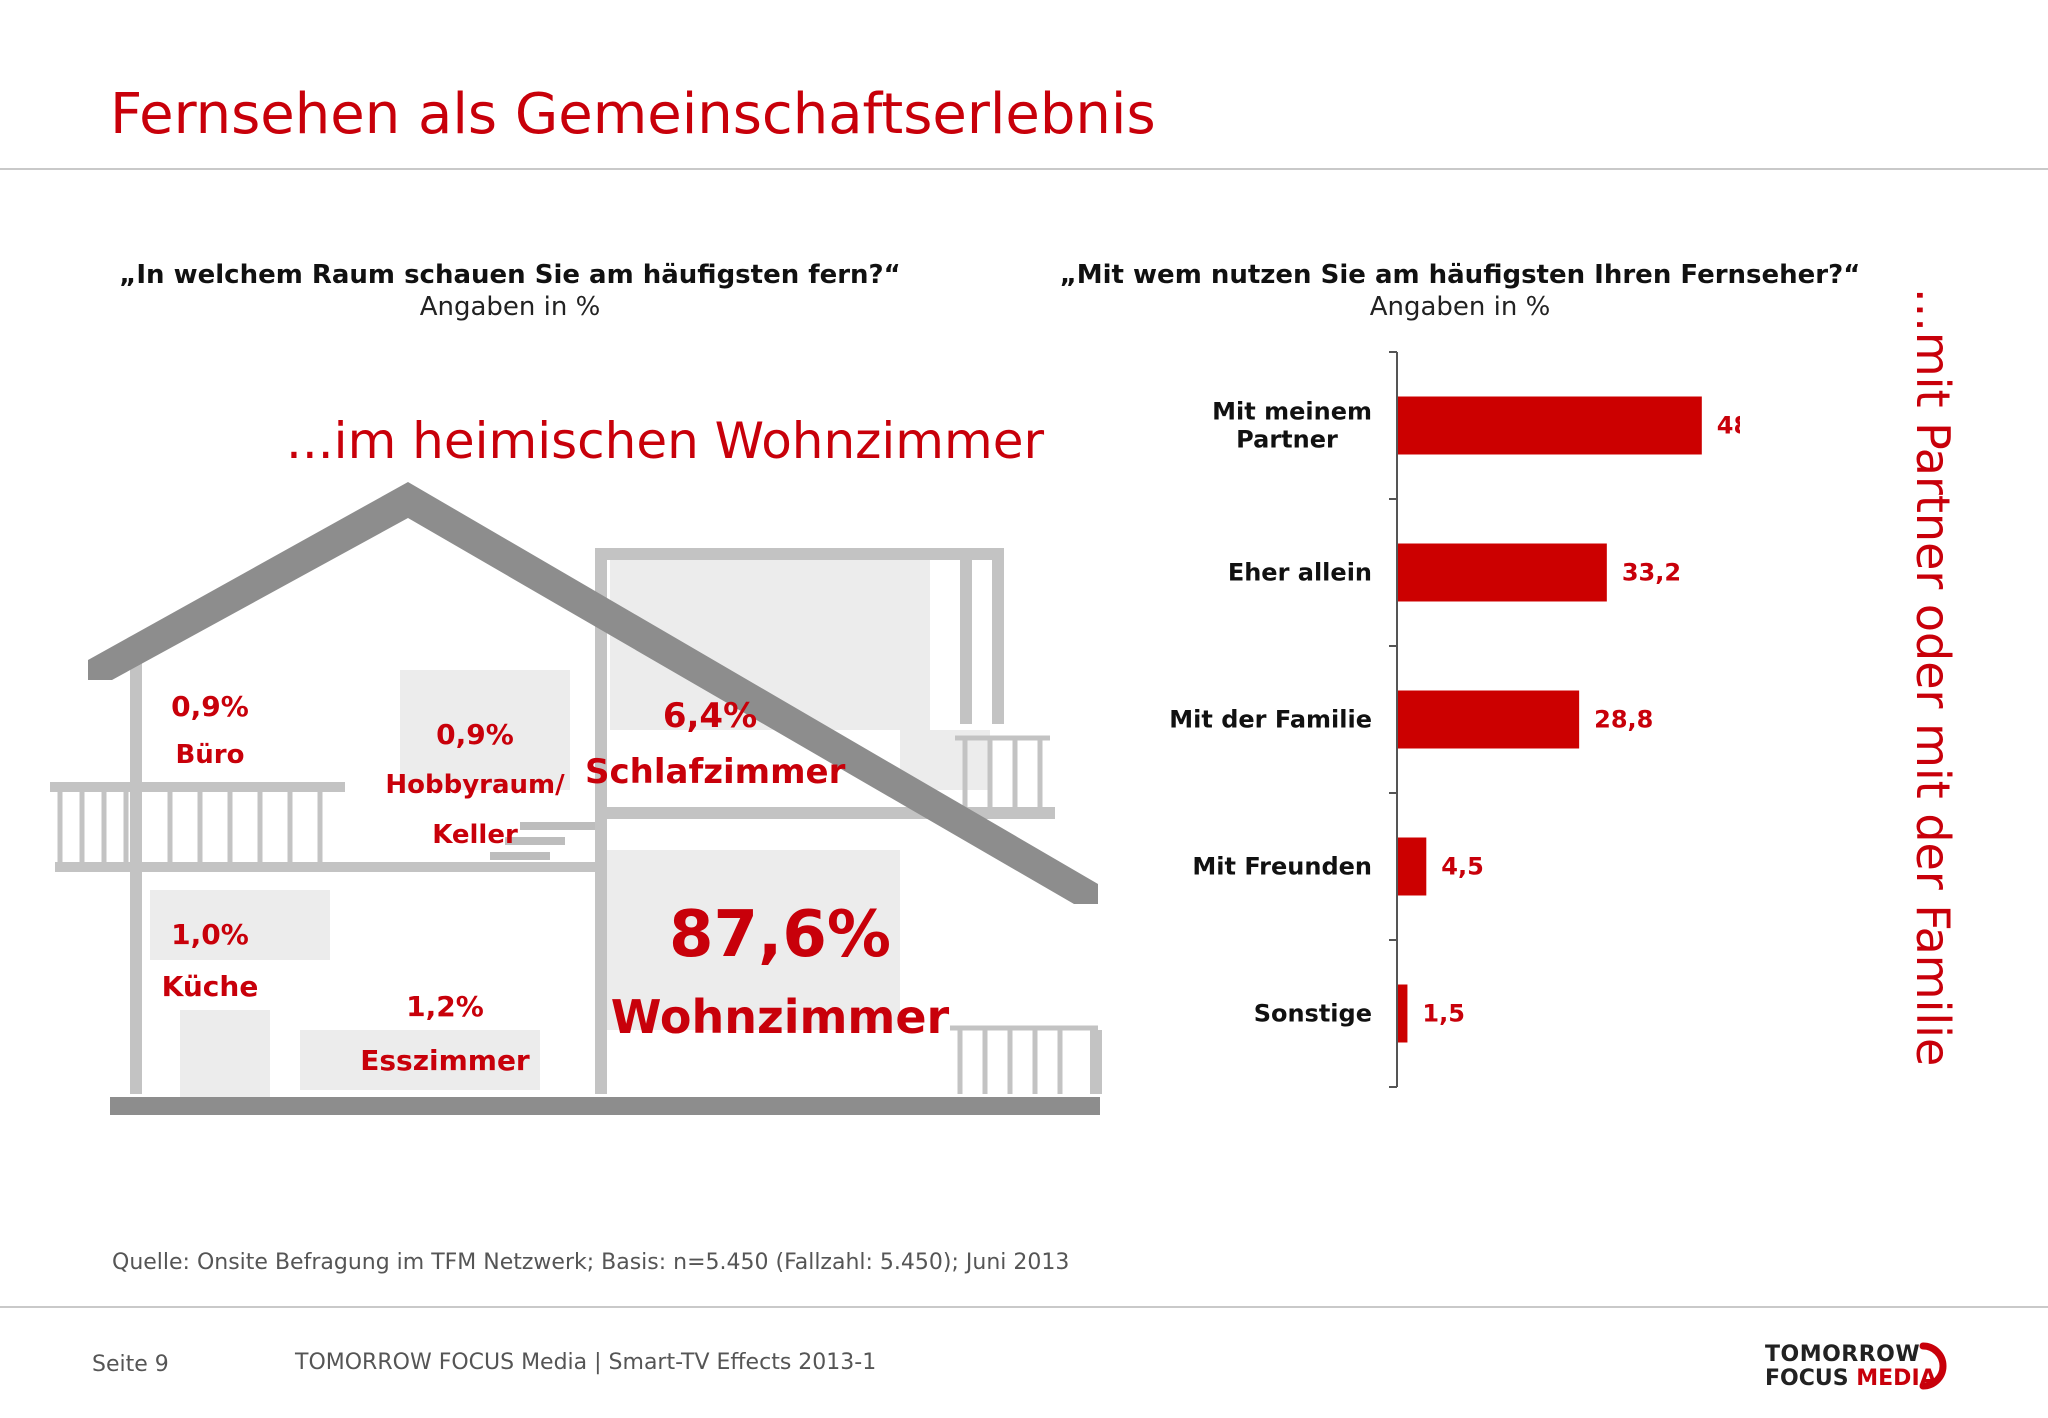 Image resolution: width=2048 pixels, height=1418 pixels. What do you see at coordinates (210, 755) in the screenshot?
I see `room-label-buero: Büro` at bounding box center [210, 755].